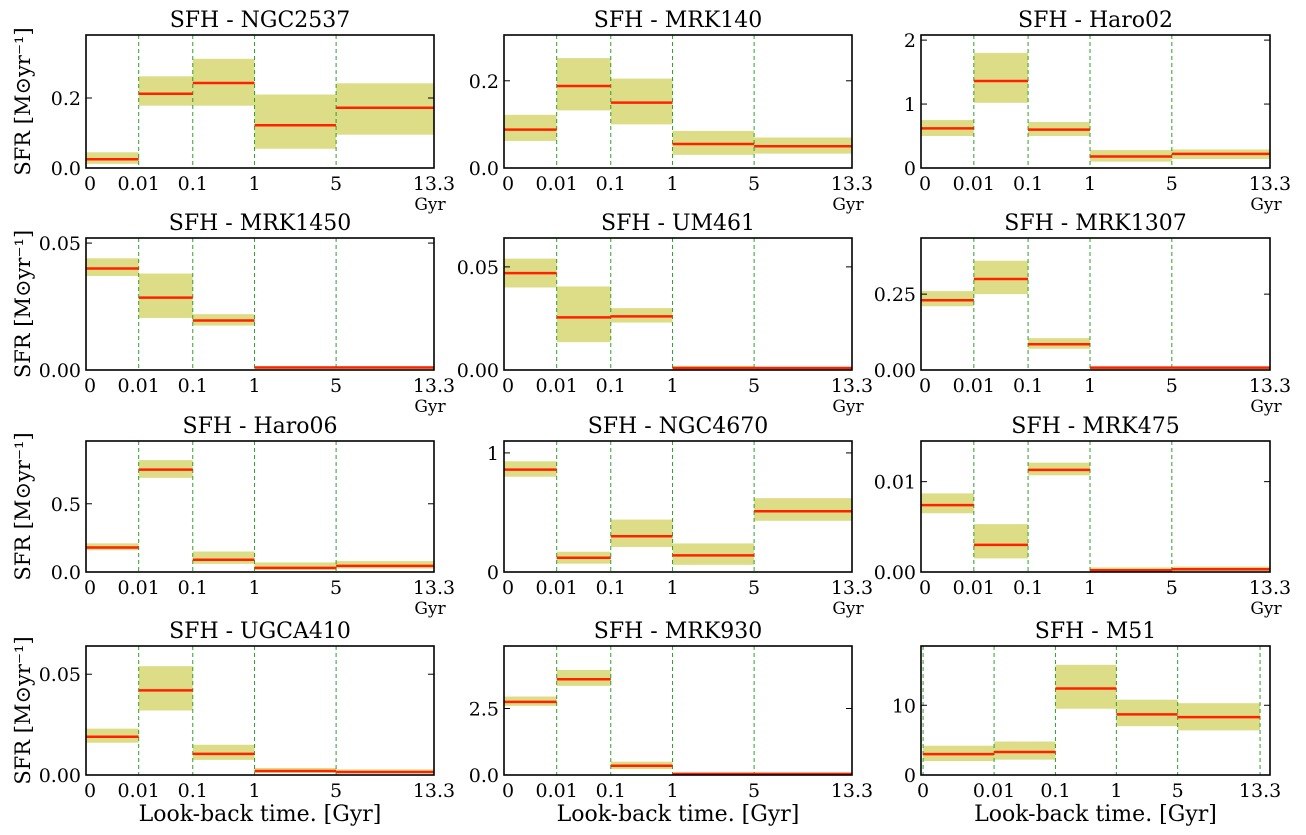 This screenshot has height=835, width=1306. I want to click on y-tick-label: 2.5, so click(484, 710).